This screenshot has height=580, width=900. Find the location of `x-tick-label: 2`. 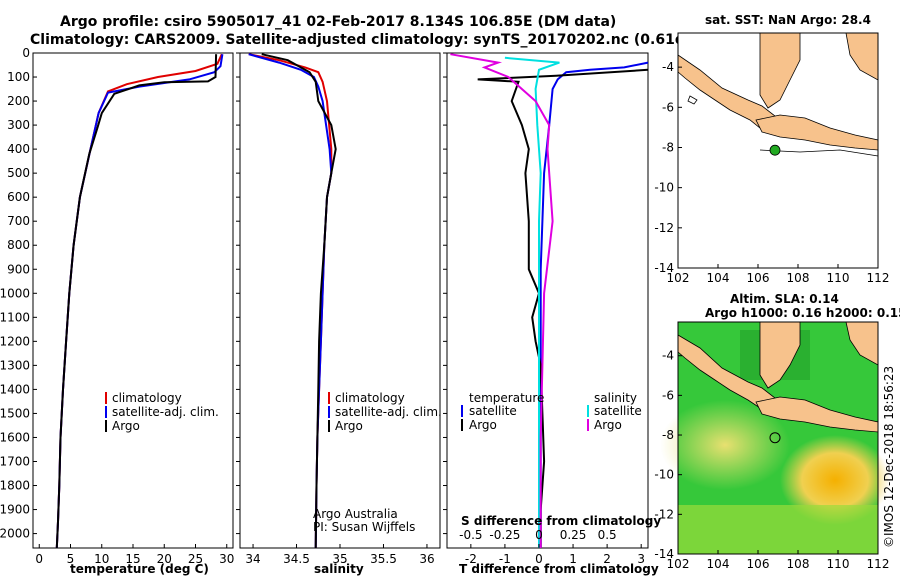

x-tick-label: 2 is located at coordinates (607, 559).